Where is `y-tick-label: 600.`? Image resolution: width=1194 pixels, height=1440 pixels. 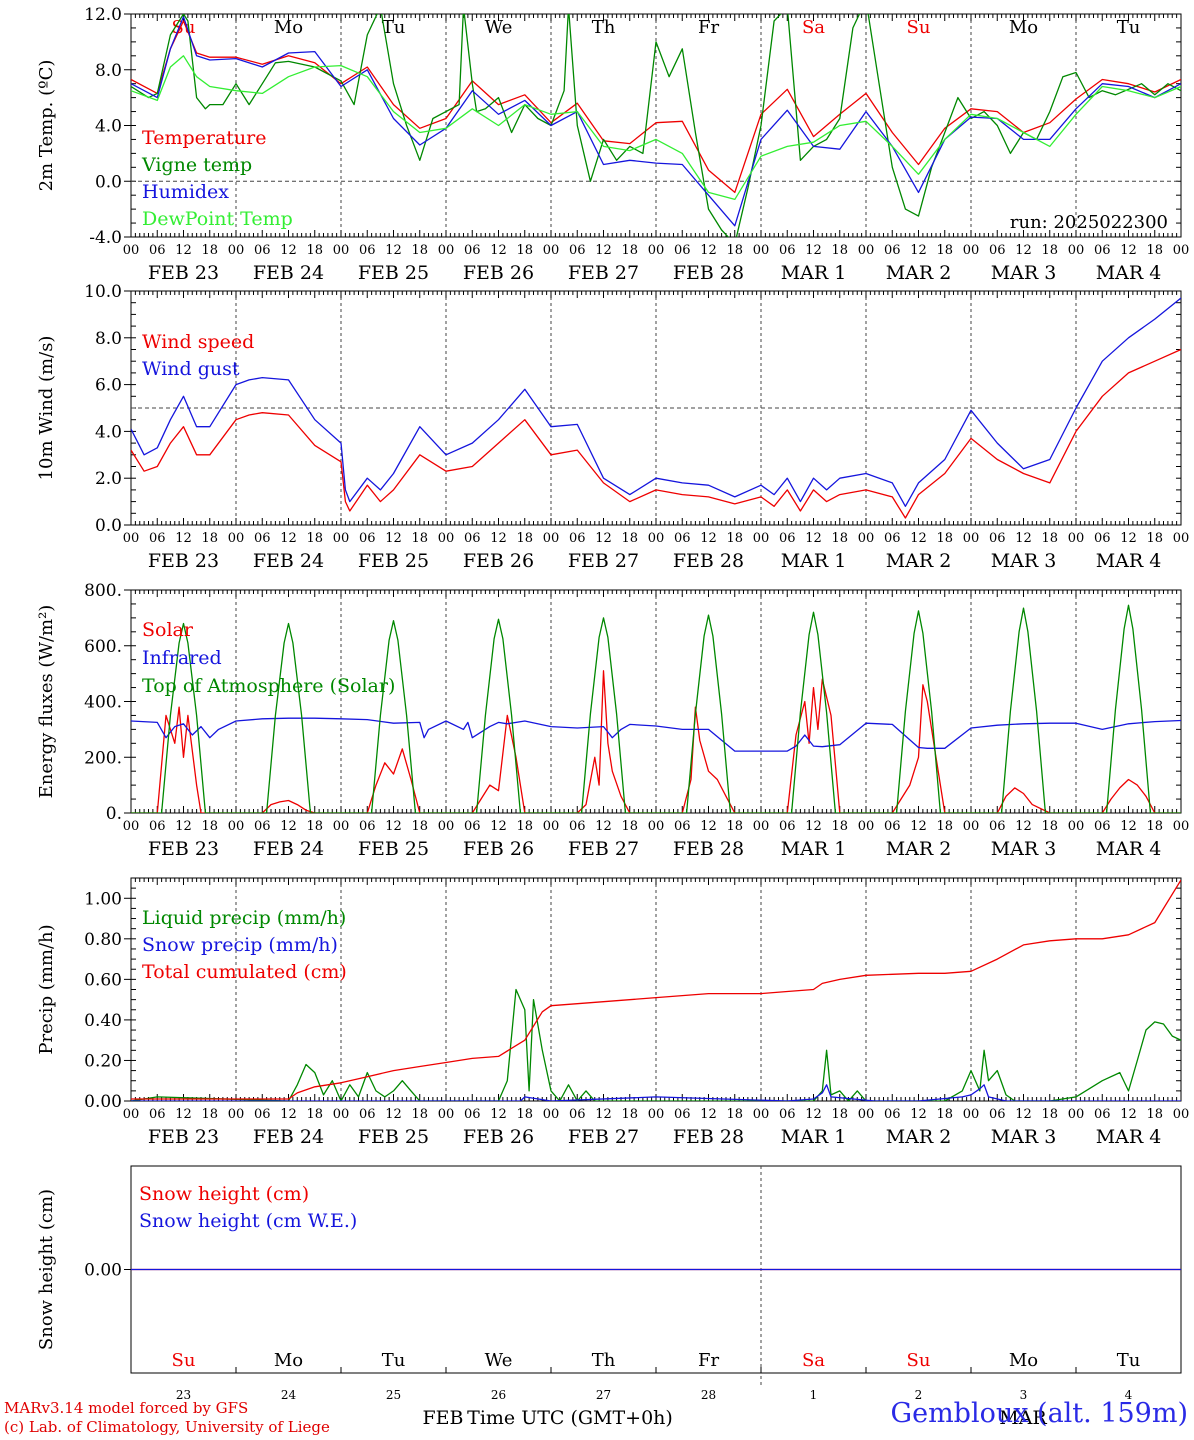 y-tick-label: 600. is located at coordinates (103, 647).